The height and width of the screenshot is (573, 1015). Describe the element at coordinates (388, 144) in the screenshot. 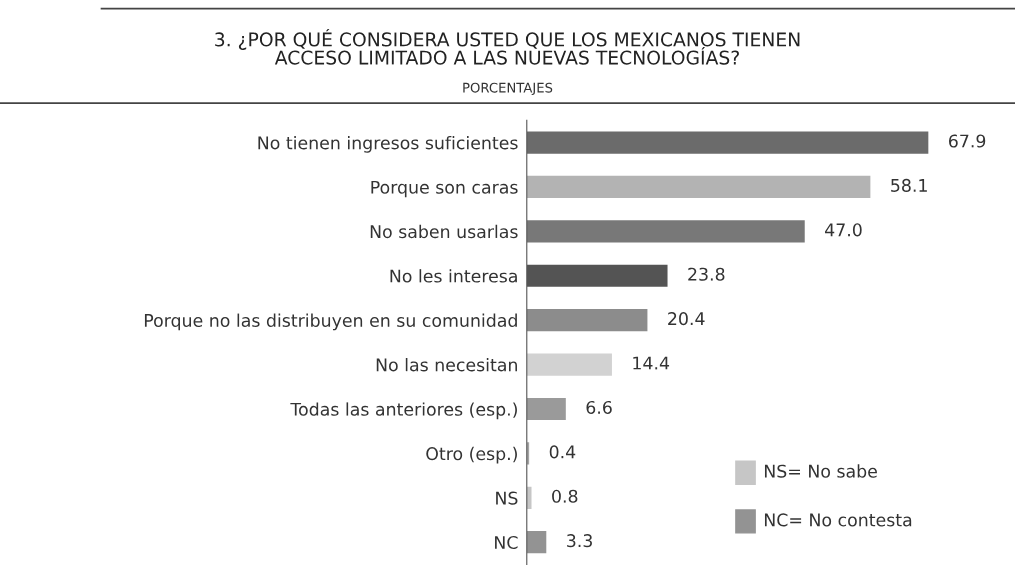

I see `y-tick-label: No tienen ingresos suficientes` at that location.